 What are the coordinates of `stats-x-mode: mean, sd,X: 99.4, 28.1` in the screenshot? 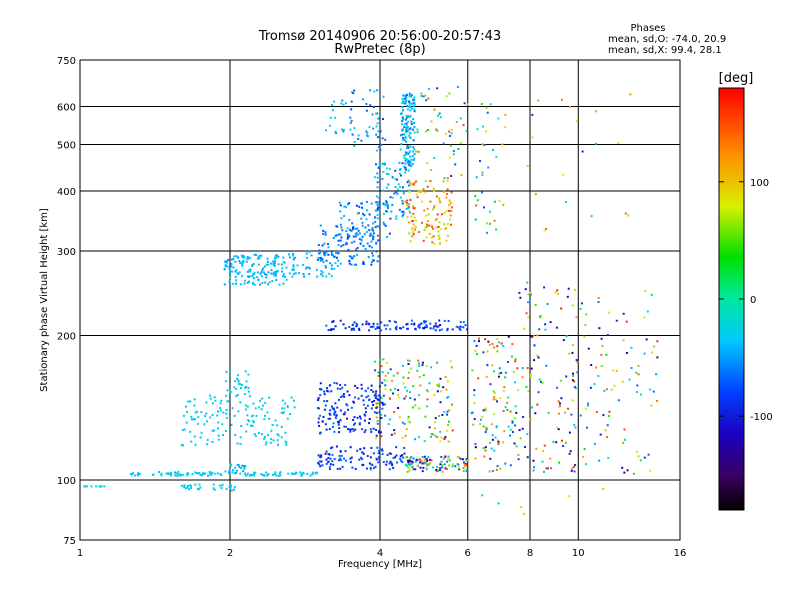 It's located at (665, 50).